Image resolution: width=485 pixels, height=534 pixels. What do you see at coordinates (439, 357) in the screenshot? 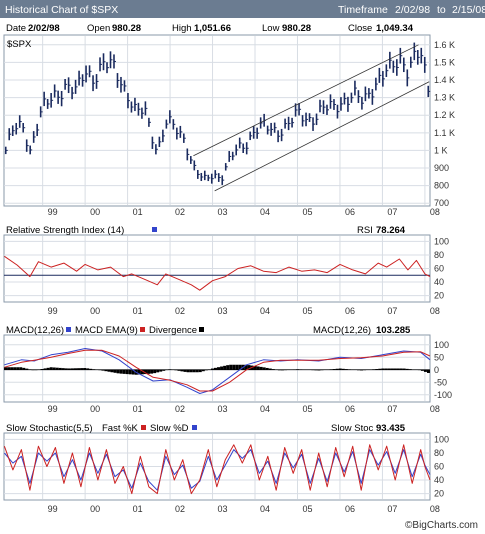
I see `macd-y-tick-label: 50` at bounding box center [439, 357].